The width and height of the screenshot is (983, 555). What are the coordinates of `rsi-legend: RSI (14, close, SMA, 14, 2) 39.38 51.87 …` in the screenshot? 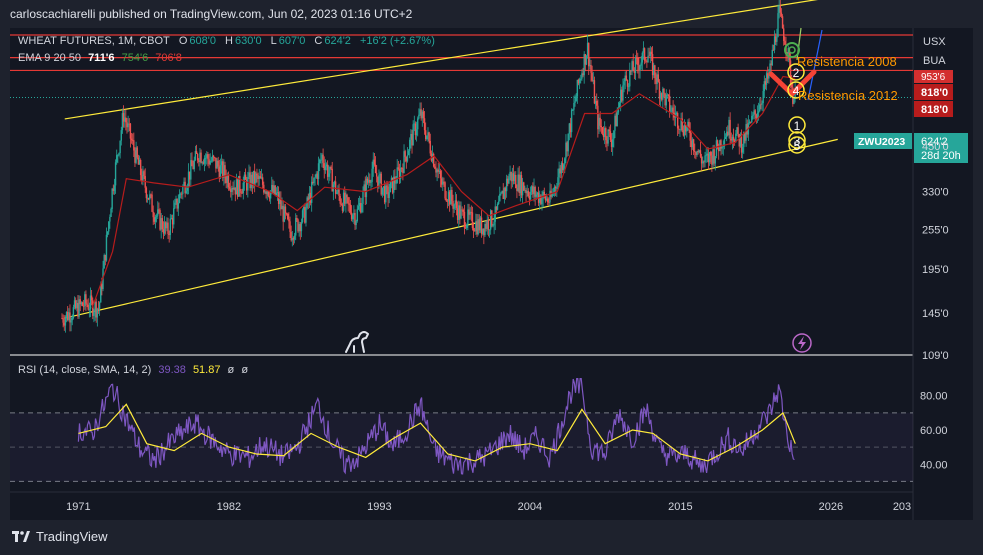 It's located at (133, 370).